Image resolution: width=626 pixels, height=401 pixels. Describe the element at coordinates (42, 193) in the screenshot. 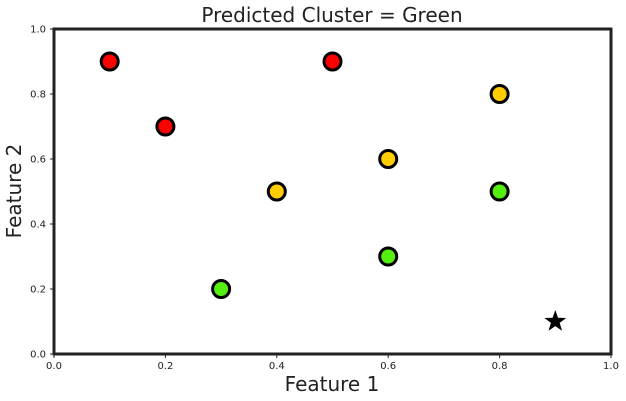

I see `y-axis: 0.0 0.2 0.4 0.6 0.8 1.0` at that location.